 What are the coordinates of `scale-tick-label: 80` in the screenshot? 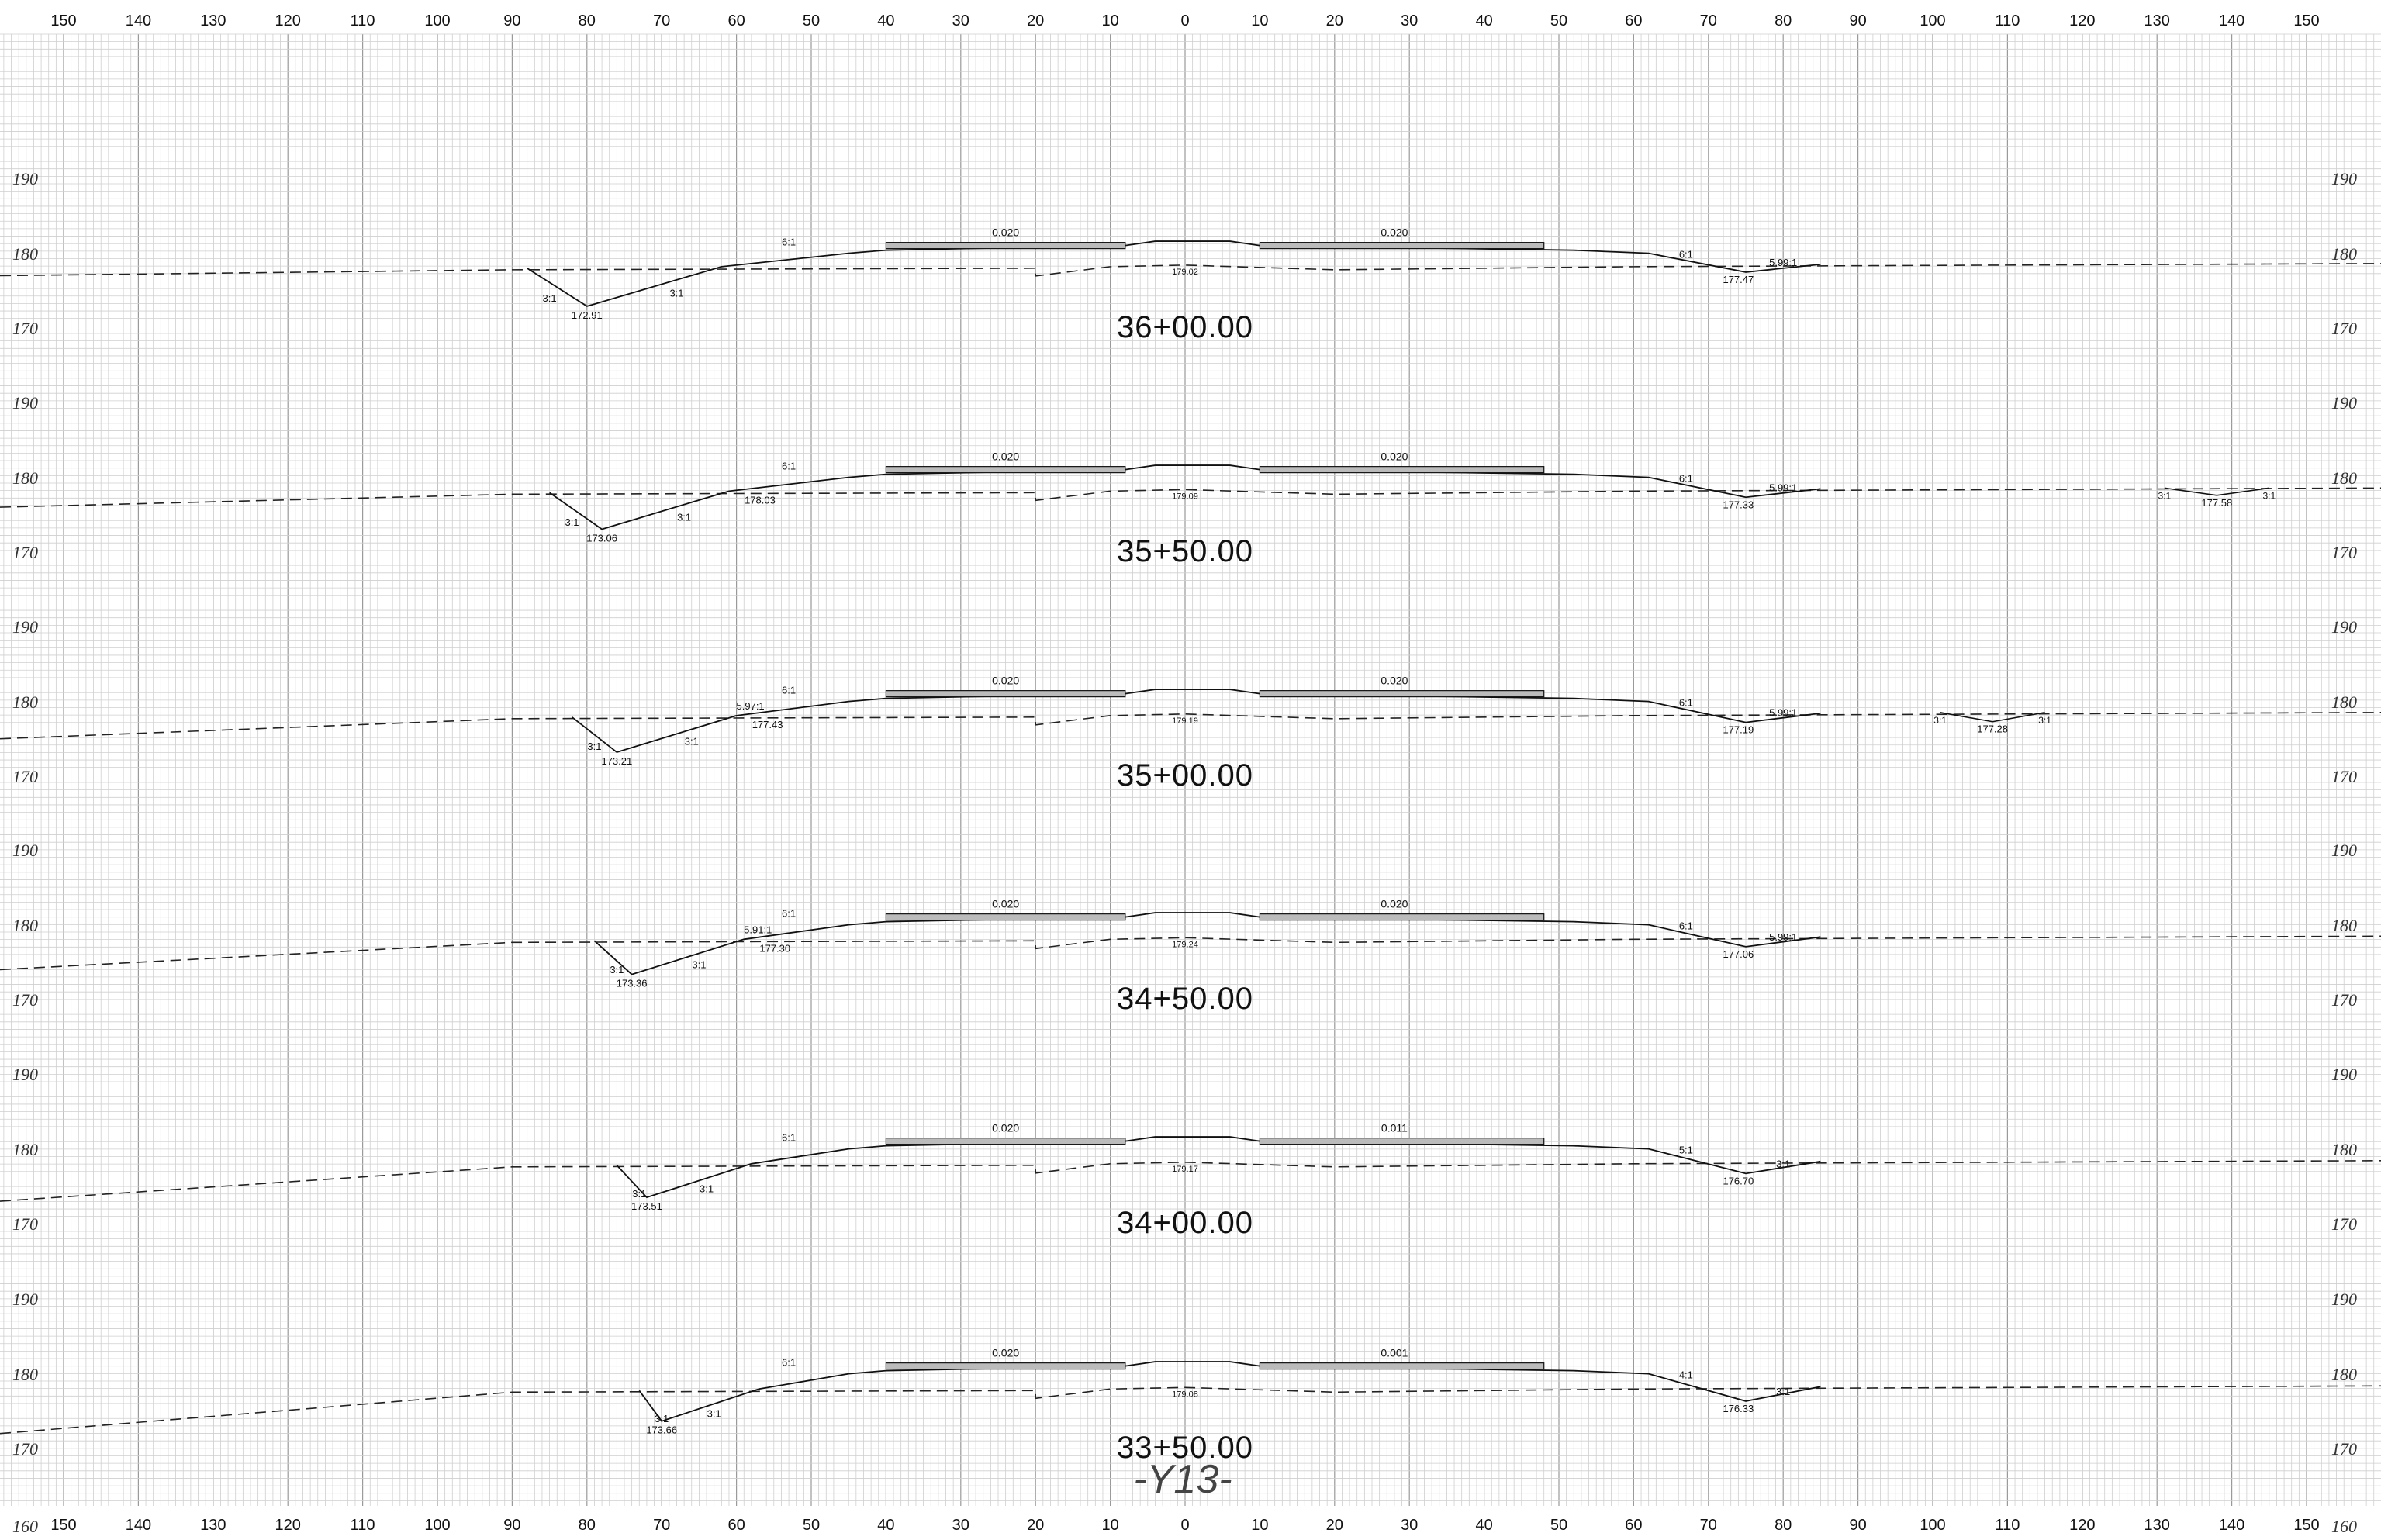 It's located at (587, 1525).